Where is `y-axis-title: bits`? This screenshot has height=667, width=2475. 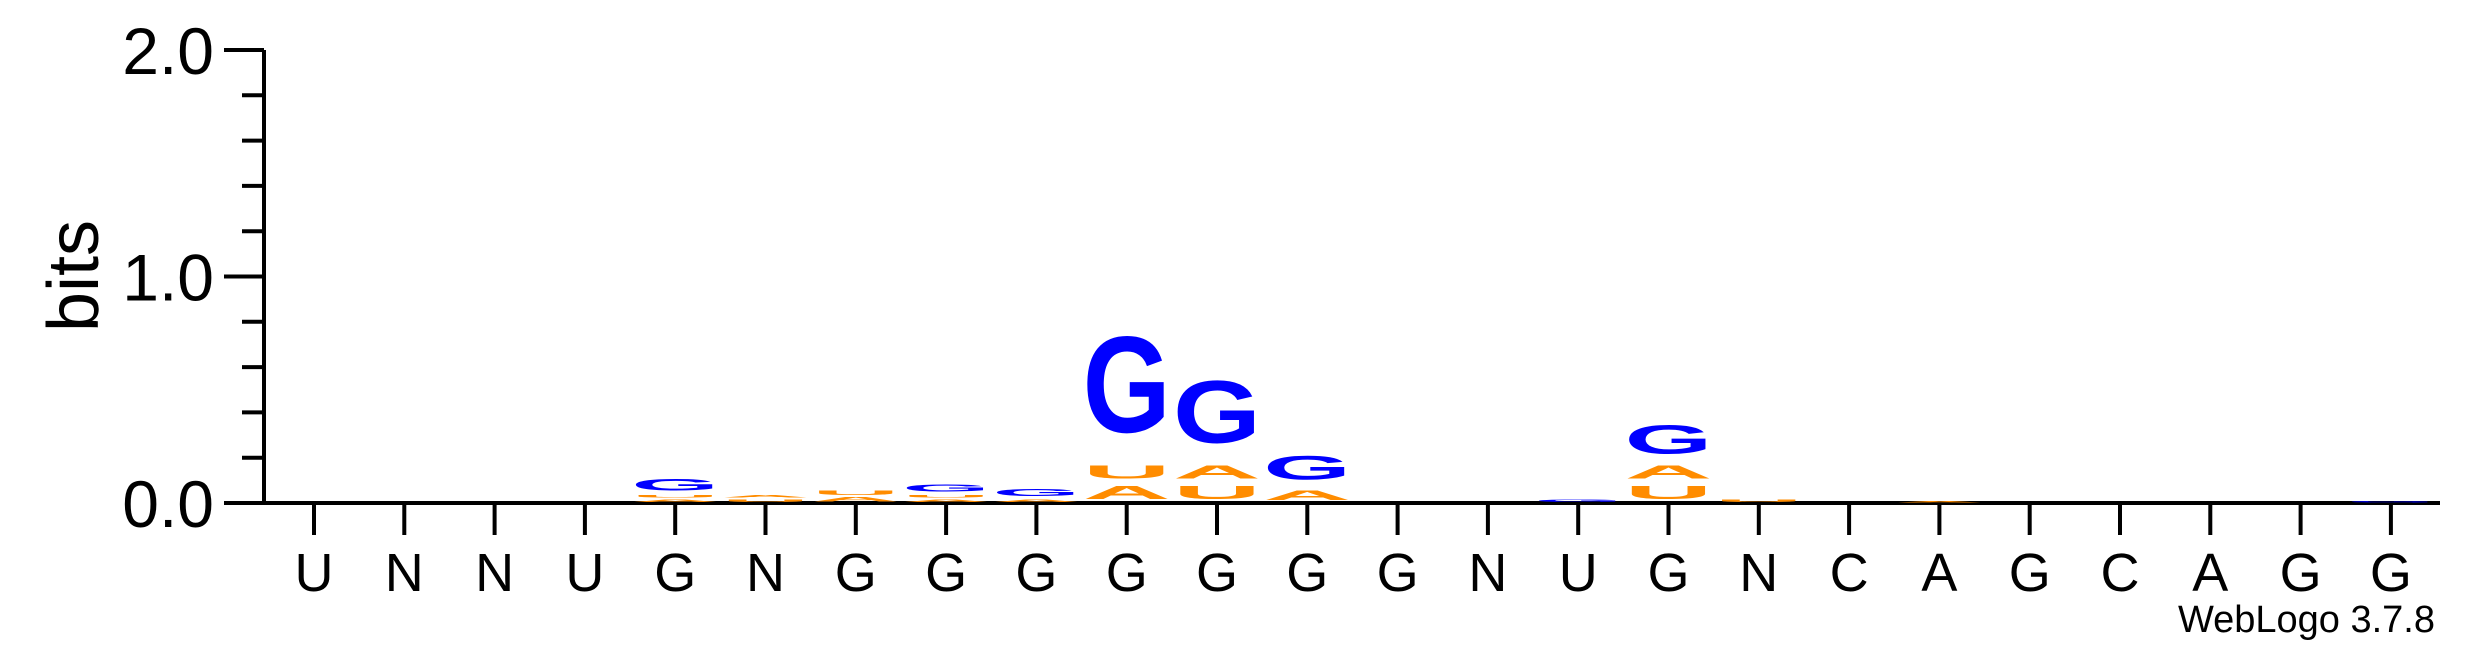
y-axis-title: bits is located at coordinates (74, 276).